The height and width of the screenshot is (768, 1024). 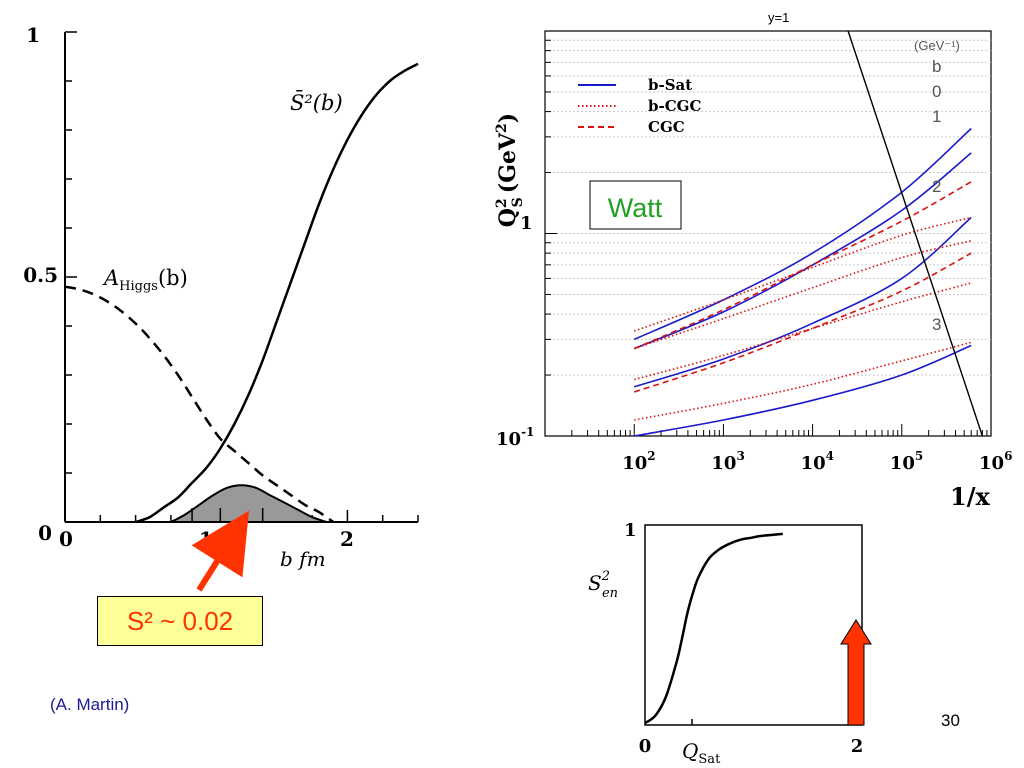 I want to click on left-x-axis-label: b fm, so click(x=303, y=559).